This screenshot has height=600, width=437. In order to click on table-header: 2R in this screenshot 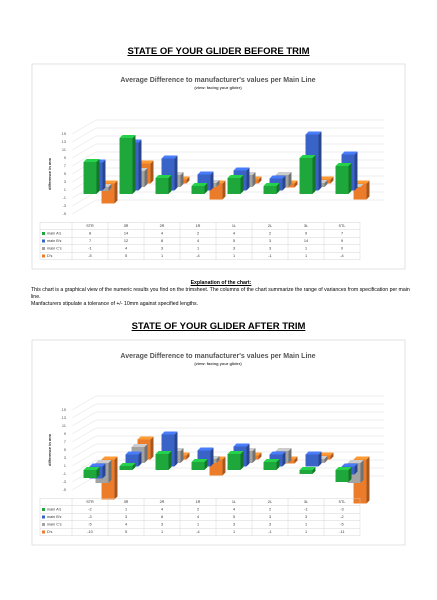, I will do `click(162, 226)`.